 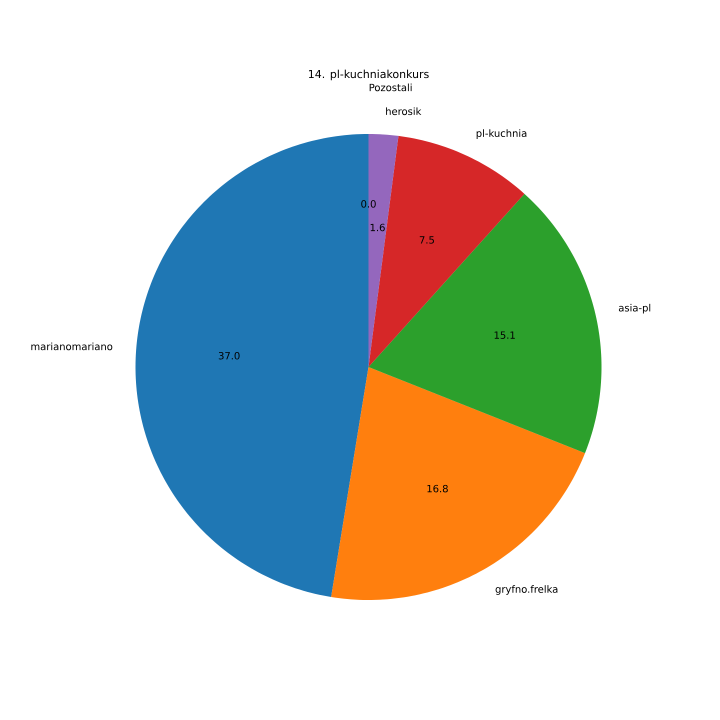 What do you see at coordinates (229, 356) in the screenshot?
I see `data-label: 37.0` at bounding box center [229, 356].